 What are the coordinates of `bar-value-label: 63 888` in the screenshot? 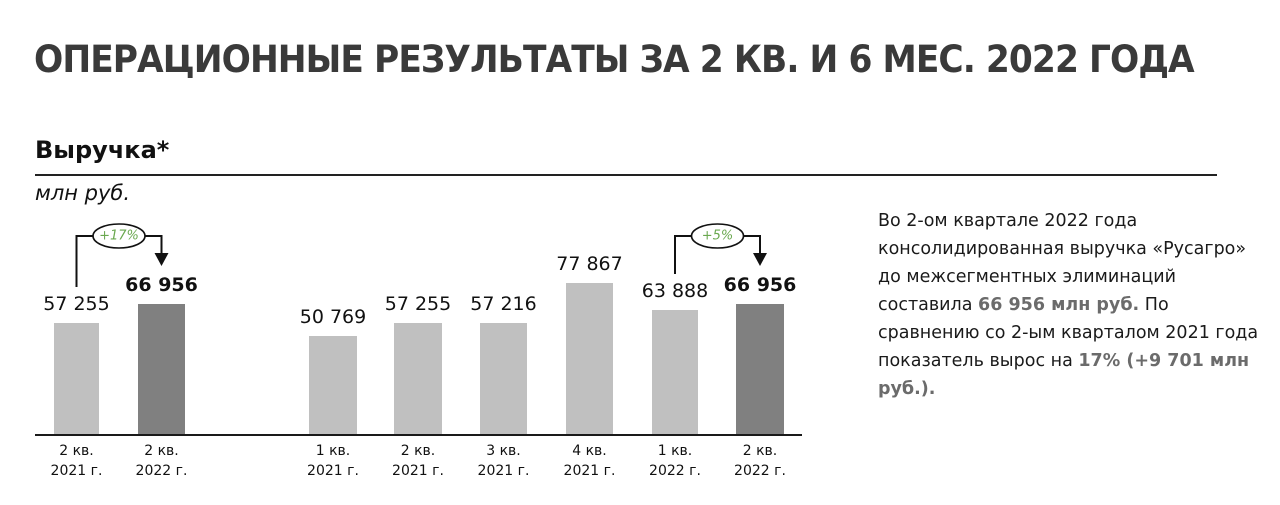 It's located at (675, 291).